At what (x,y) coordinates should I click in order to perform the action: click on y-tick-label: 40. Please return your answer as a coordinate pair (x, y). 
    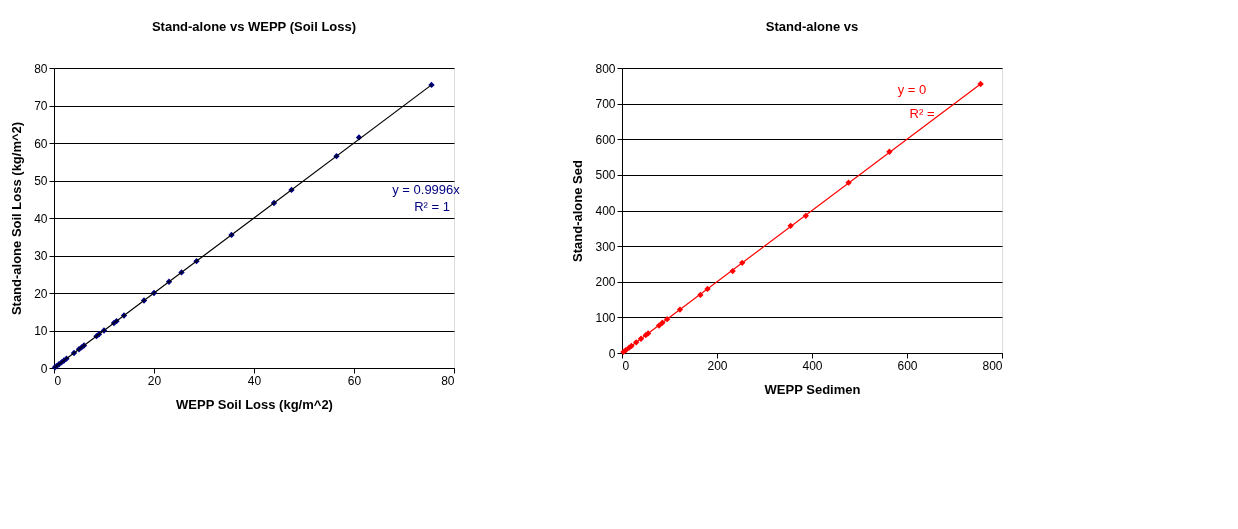
    Looking at the image, I should click on (41, 218).